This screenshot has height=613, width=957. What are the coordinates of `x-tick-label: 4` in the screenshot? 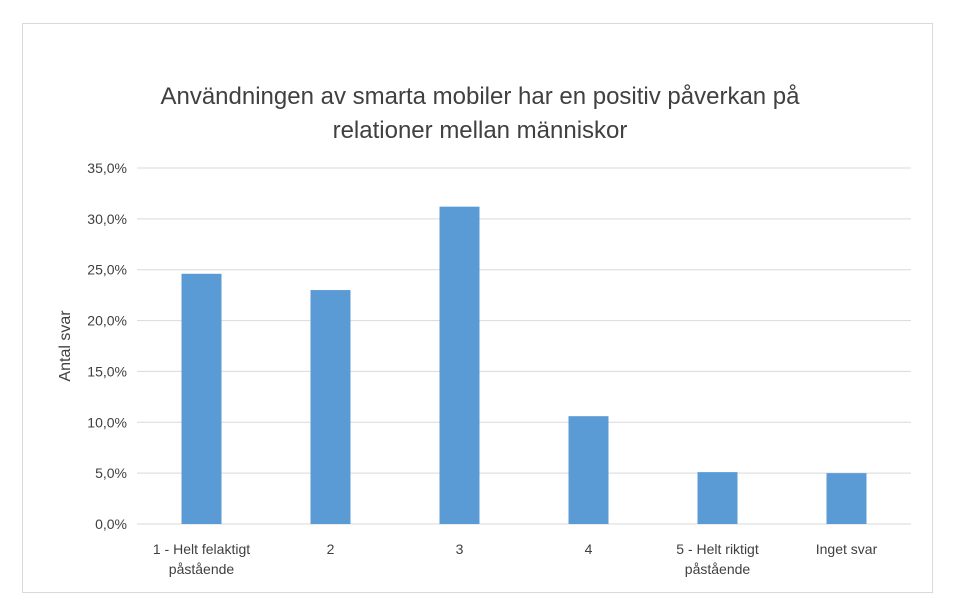 It's located at (589, 549).